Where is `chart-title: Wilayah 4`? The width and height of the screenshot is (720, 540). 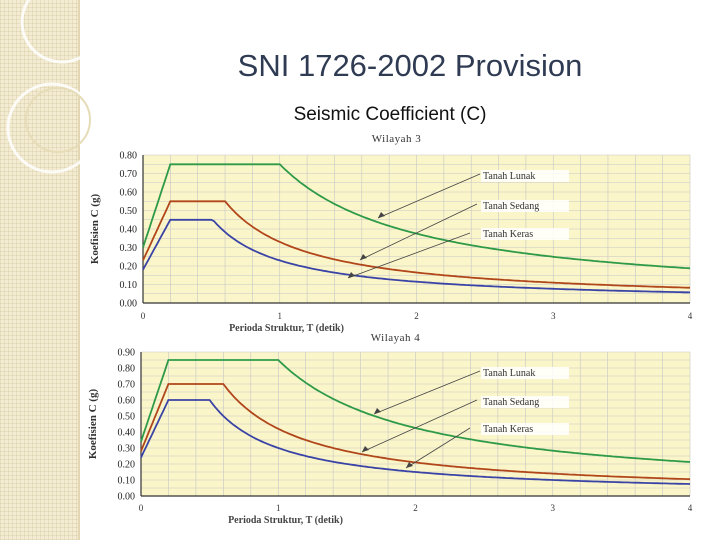
chart-title: Wilayah 4 is located at coordinates (396, 338).